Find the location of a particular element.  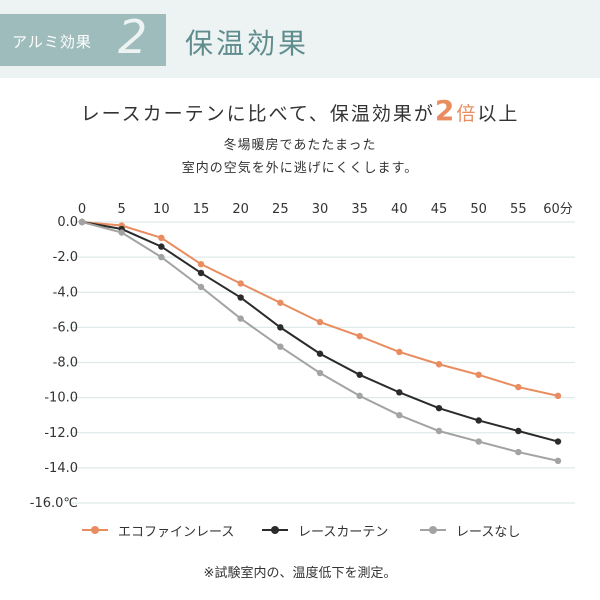

y-tick-label: -8.0 is located at coordinates (65, 363).